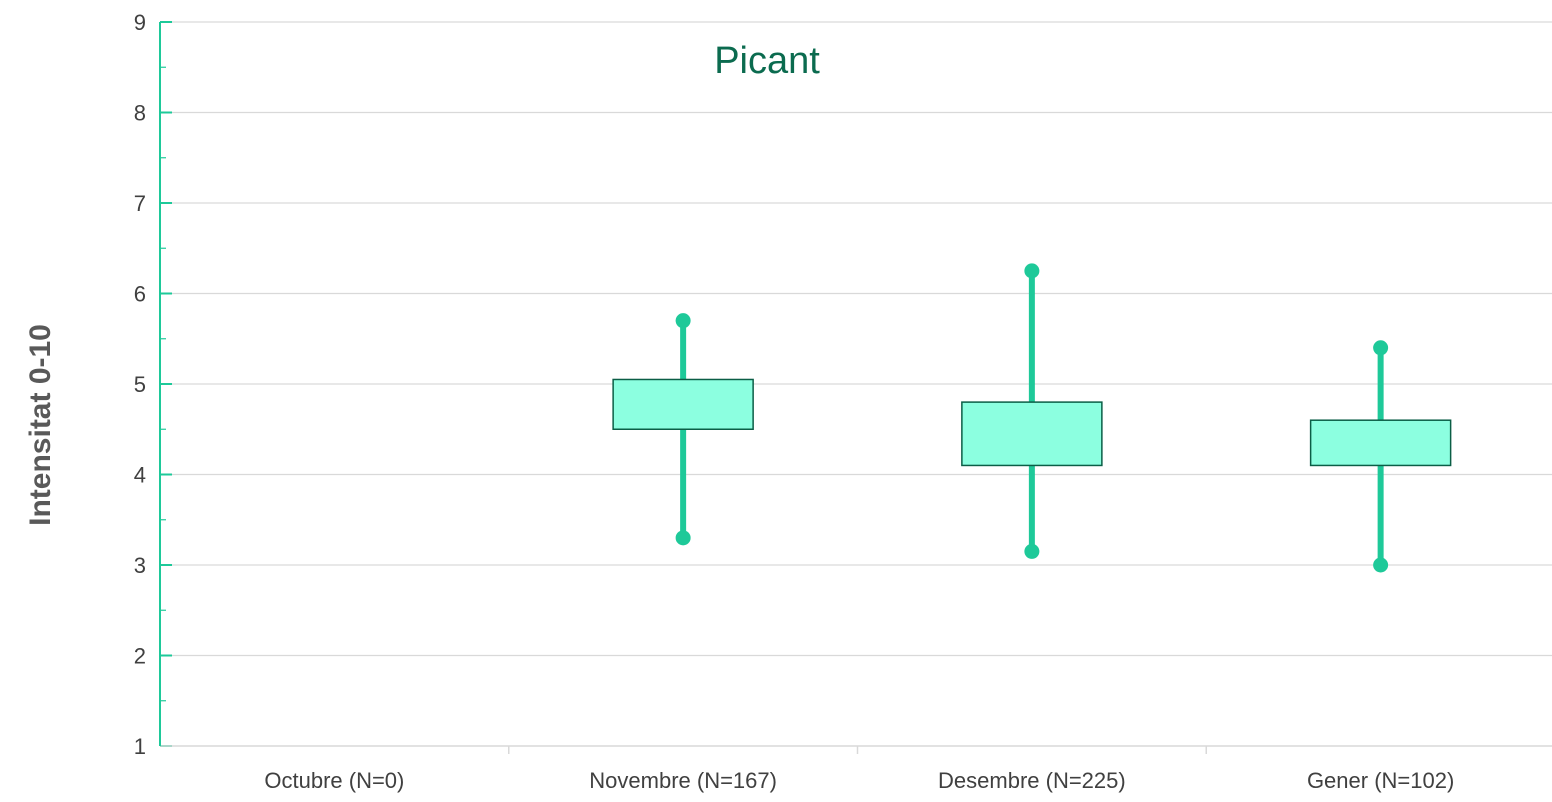 The width and height of the screenshot is (1552, 802). Describe the element at coordinates (140, 475) in the screenshot. I see `y-tick-label: 4` at that location.